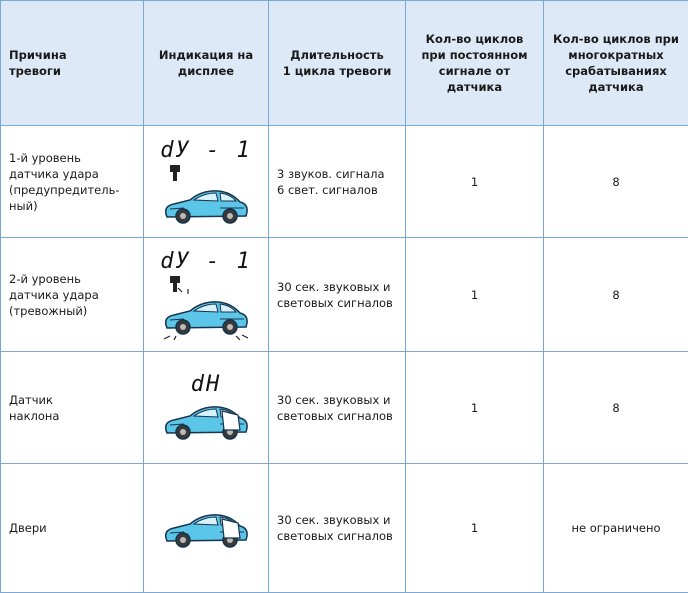 This screenshot has height=593, width=688. I want to click on header-text: Длительность, so click(337, 55).